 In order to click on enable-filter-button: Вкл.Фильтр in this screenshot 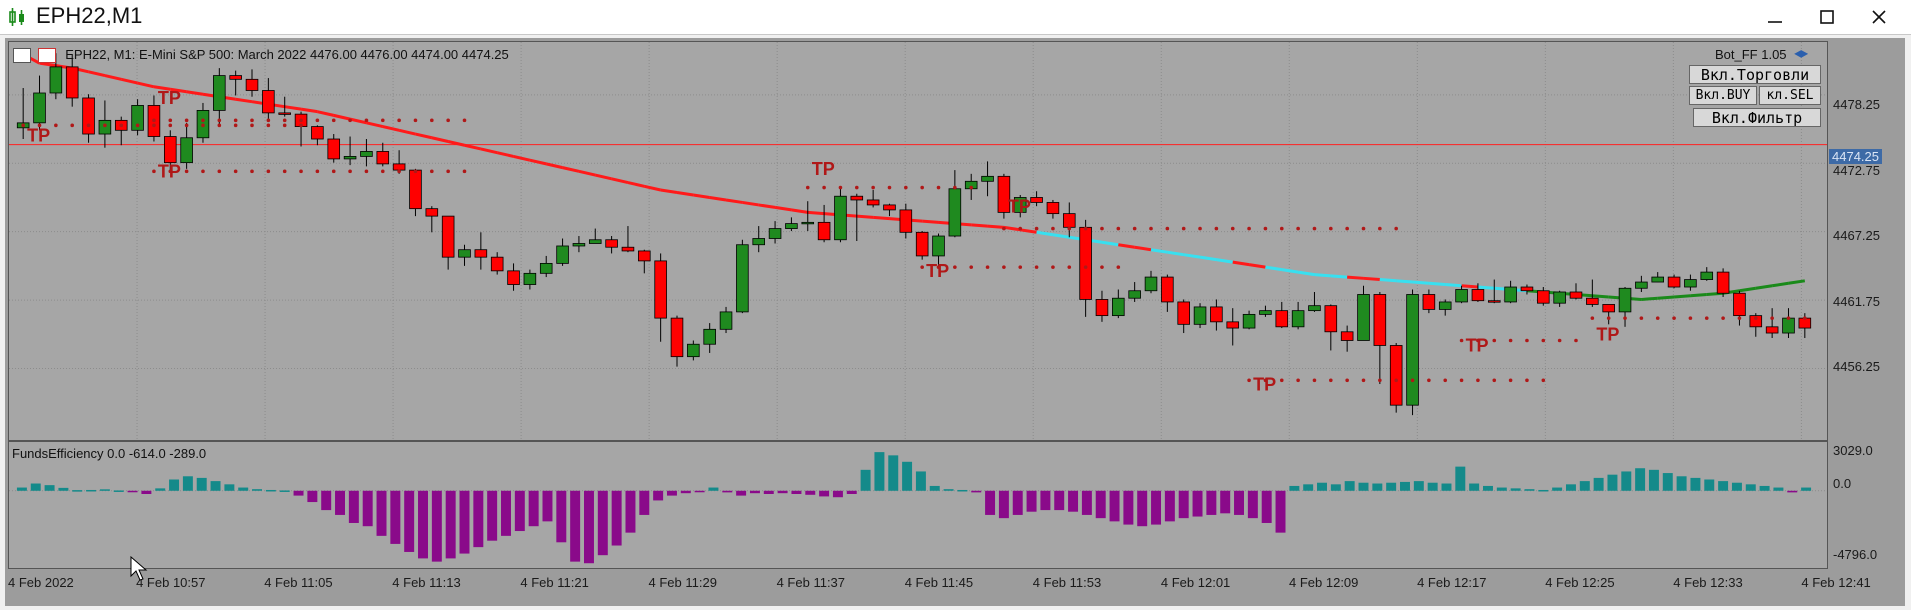, I will do `click(1757, 117)`.